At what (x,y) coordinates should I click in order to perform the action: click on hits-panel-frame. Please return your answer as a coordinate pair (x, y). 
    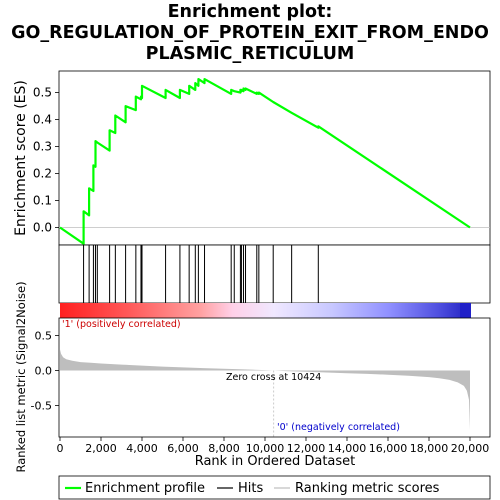
    Looking at the image, I should click on (274, 274).